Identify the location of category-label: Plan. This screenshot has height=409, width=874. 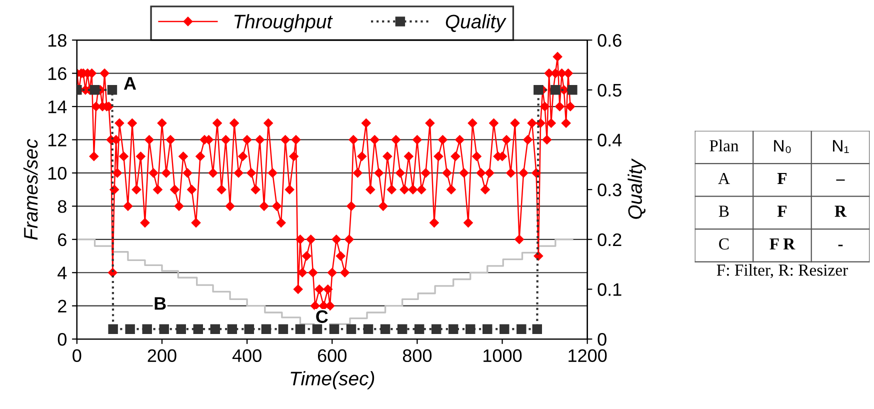
(724, 146).